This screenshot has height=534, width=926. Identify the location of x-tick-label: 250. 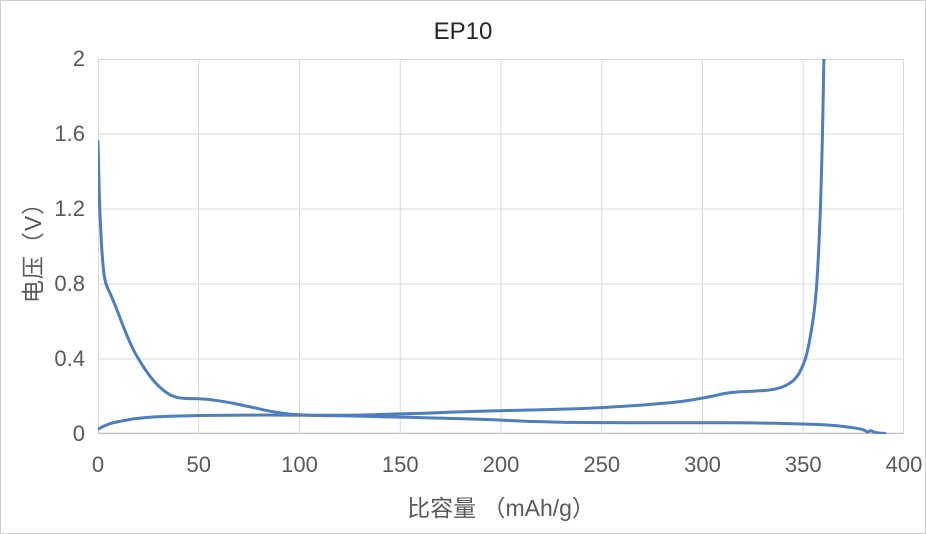
(602, 464).